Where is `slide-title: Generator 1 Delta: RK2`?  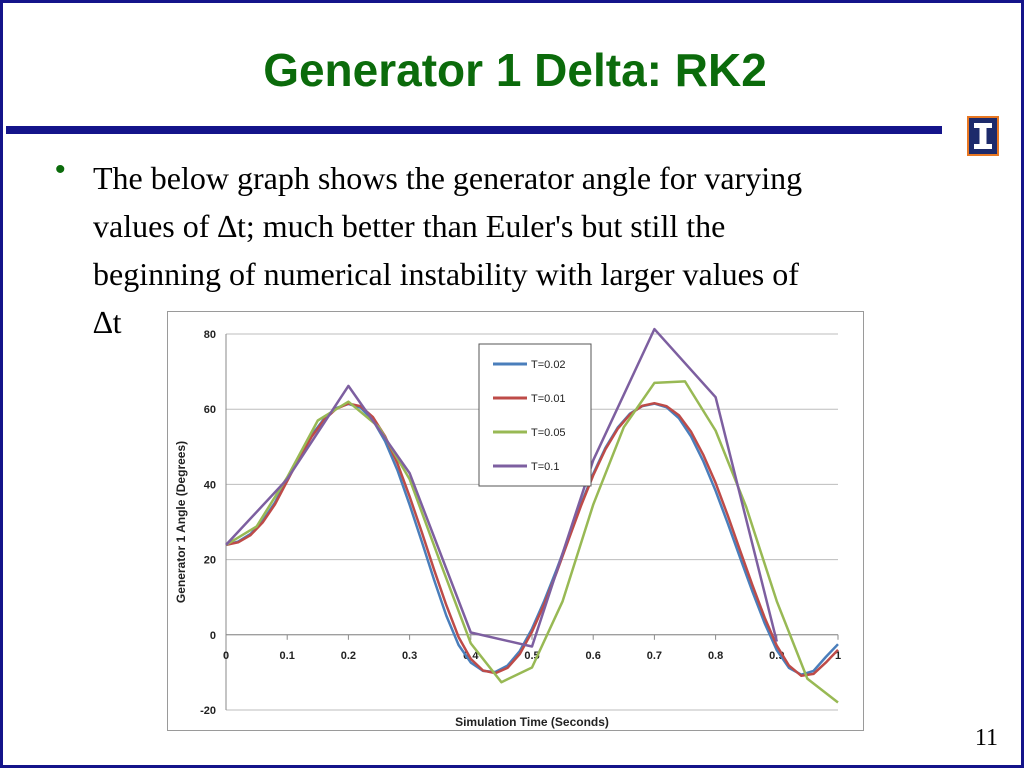
slide-title: Generator 1 Delta: RK2 is located at coordinates (515, 70).